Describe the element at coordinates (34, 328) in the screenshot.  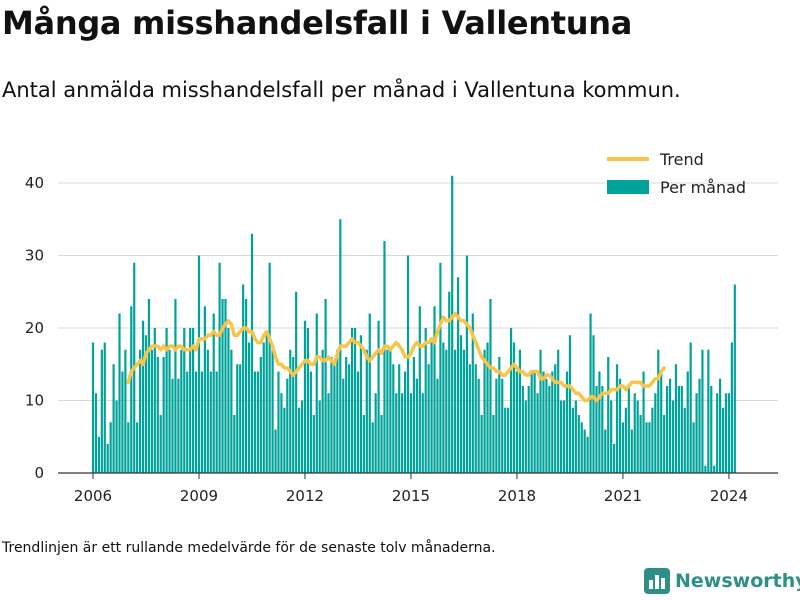
I see `y-tick-label: 20` at that location.